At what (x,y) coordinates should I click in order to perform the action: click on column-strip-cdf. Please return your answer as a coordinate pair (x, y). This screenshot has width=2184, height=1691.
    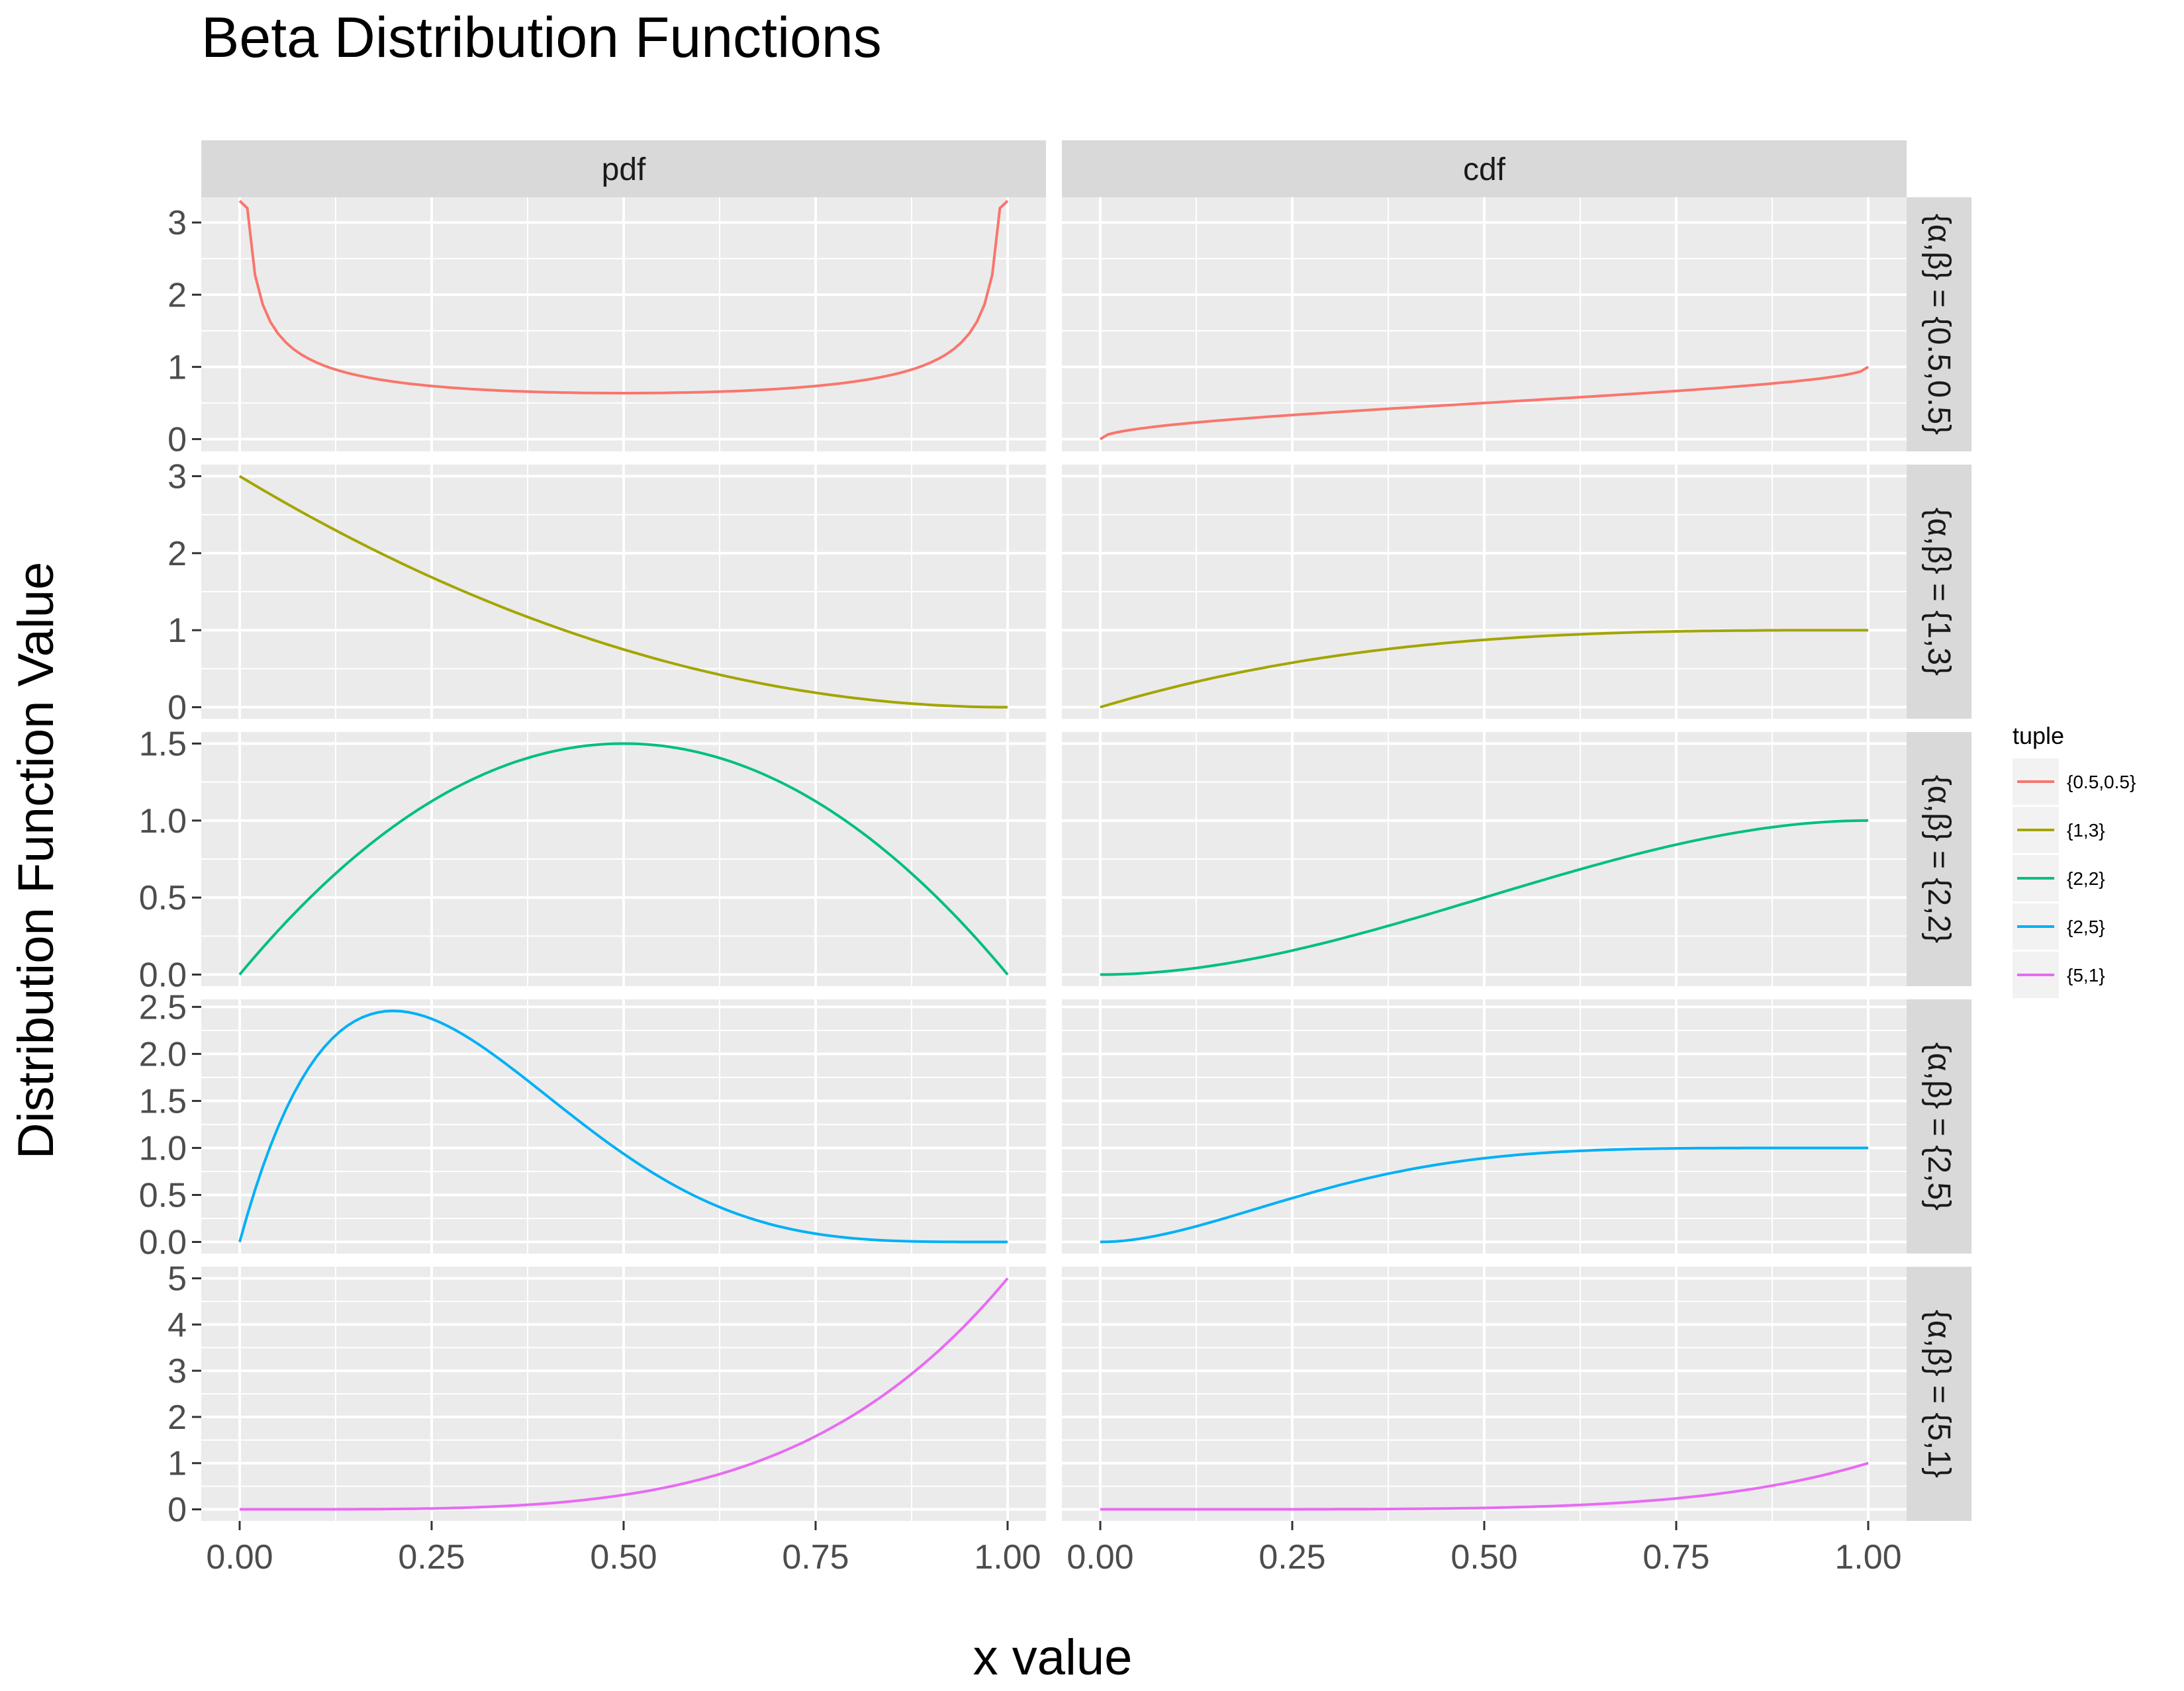
    Looking at the image, I should click on (1484, 168).